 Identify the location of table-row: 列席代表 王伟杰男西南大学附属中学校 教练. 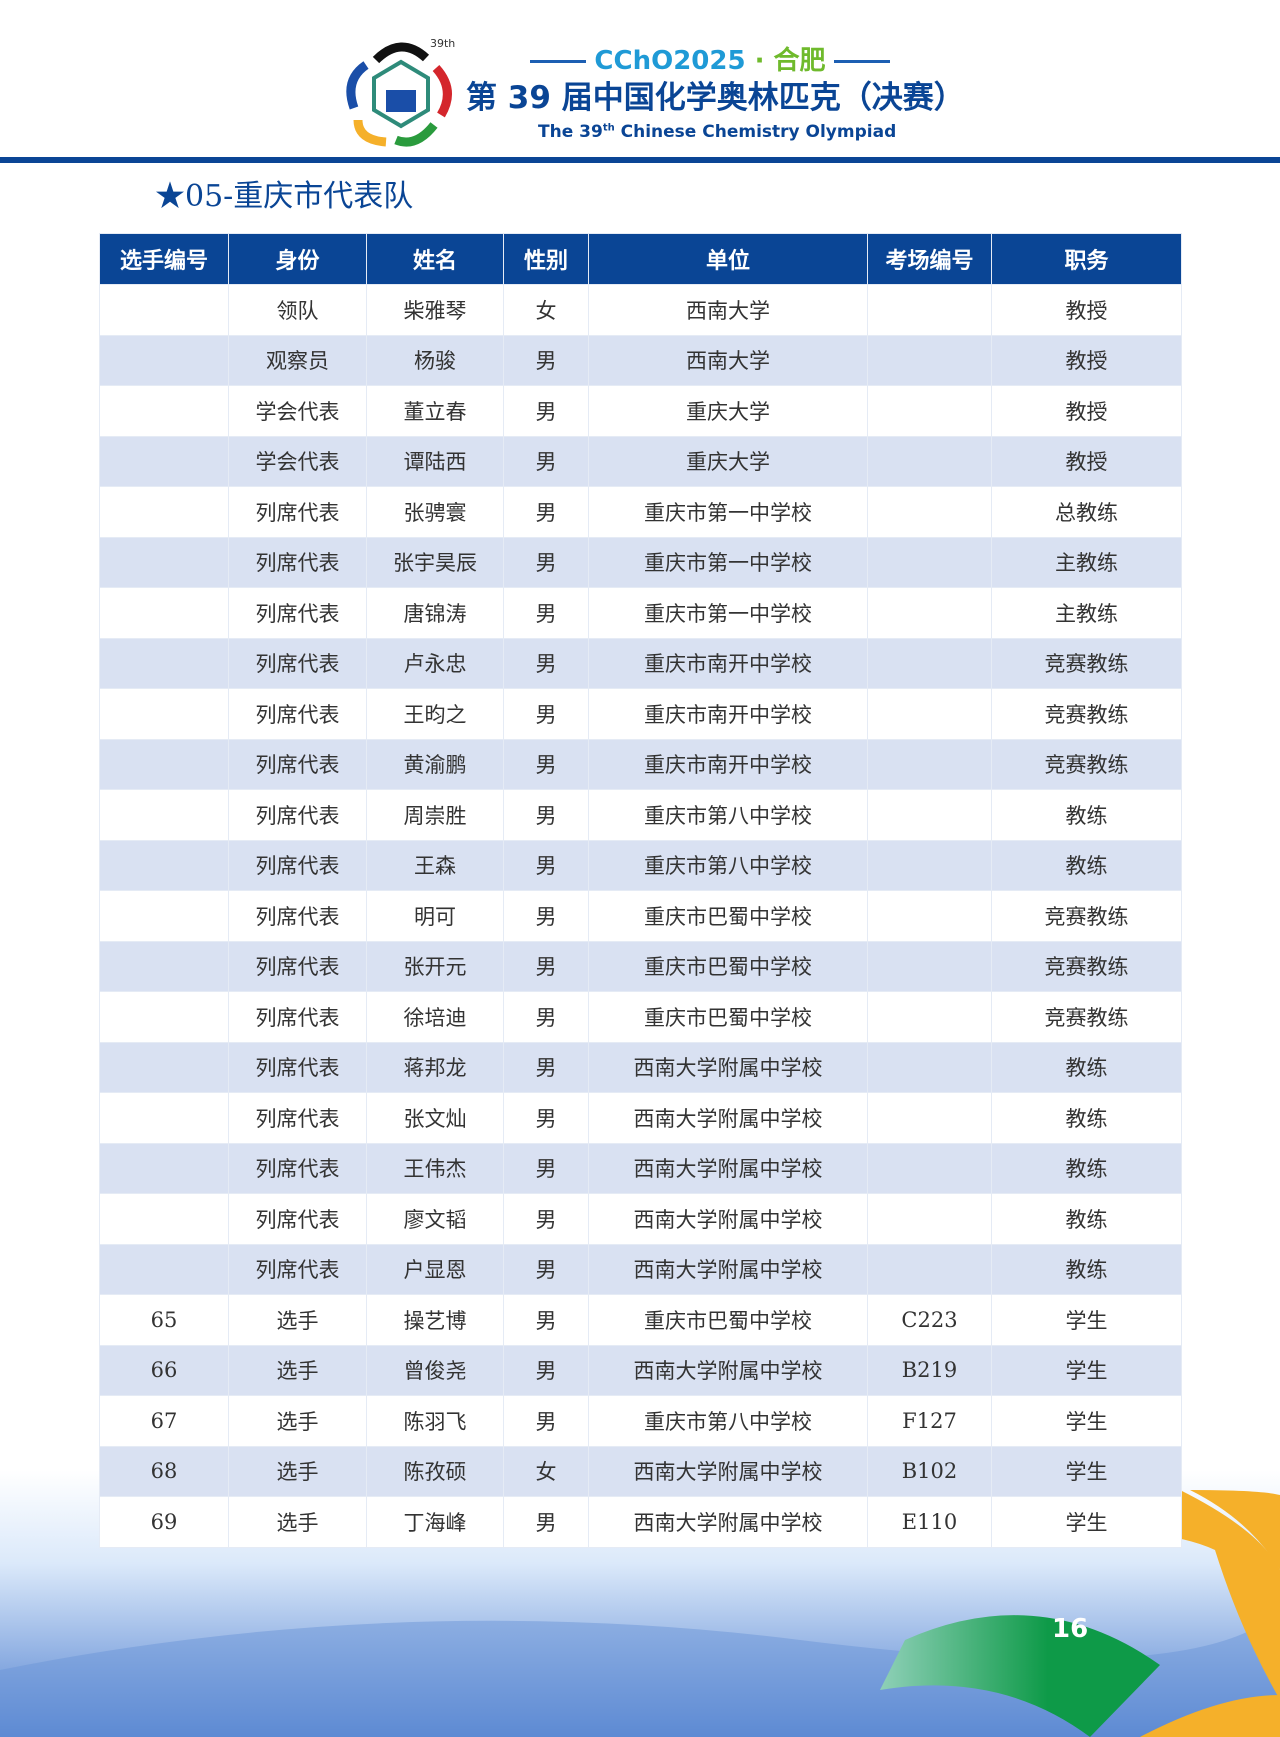
(640, 1168).